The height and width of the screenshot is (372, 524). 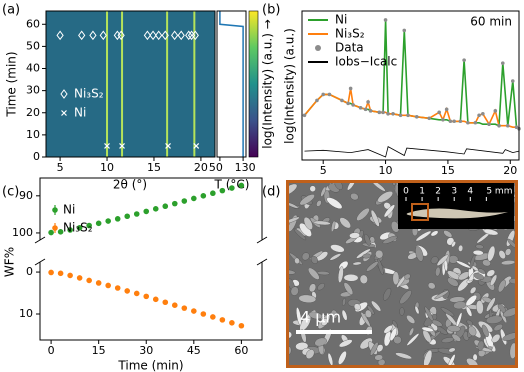 I want to click on y-tick-label: 0, so click(x=36, y=156).